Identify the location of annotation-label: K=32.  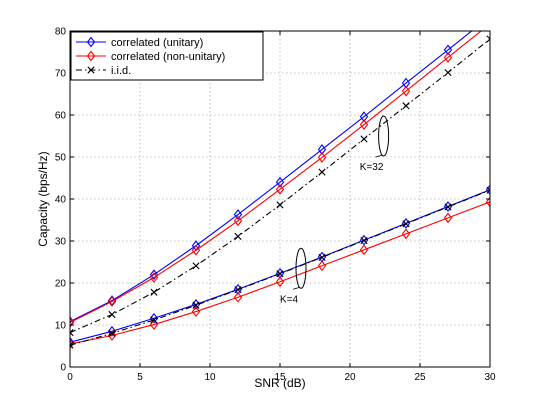
(372, 167).